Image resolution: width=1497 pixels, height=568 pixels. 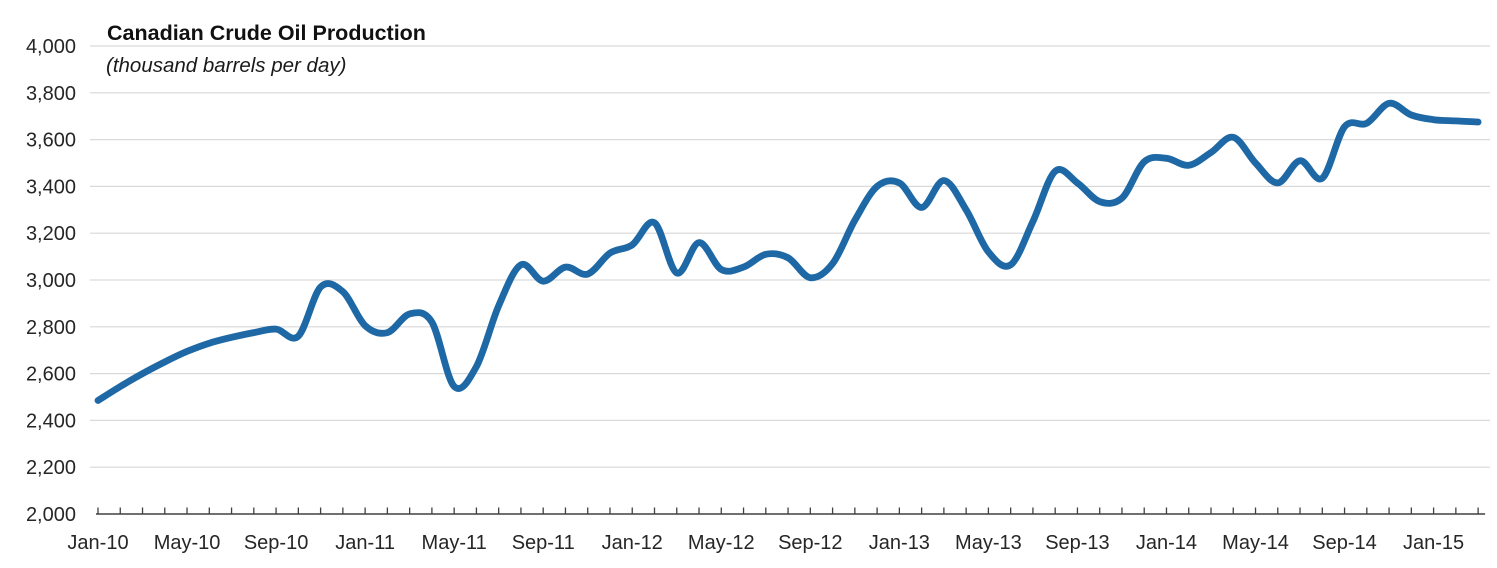 What do you see at coordinates (97, 543) in the screenshot?
I see `x-tick-label: Jan-10` at bounding box center [97, 543].